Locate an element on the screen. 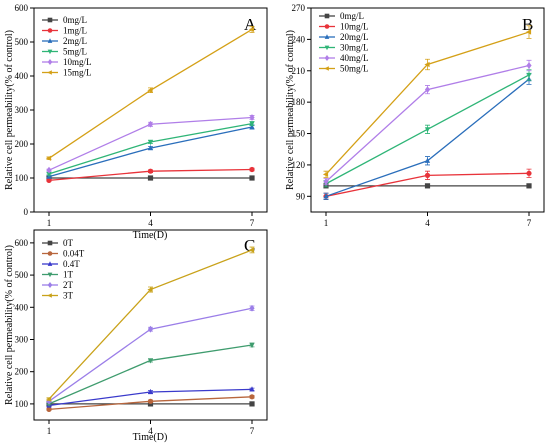 The height and width of the screenshot is (446, 550). panel-b-ytick-label-3: 180 is located at coordinates (299, 102).